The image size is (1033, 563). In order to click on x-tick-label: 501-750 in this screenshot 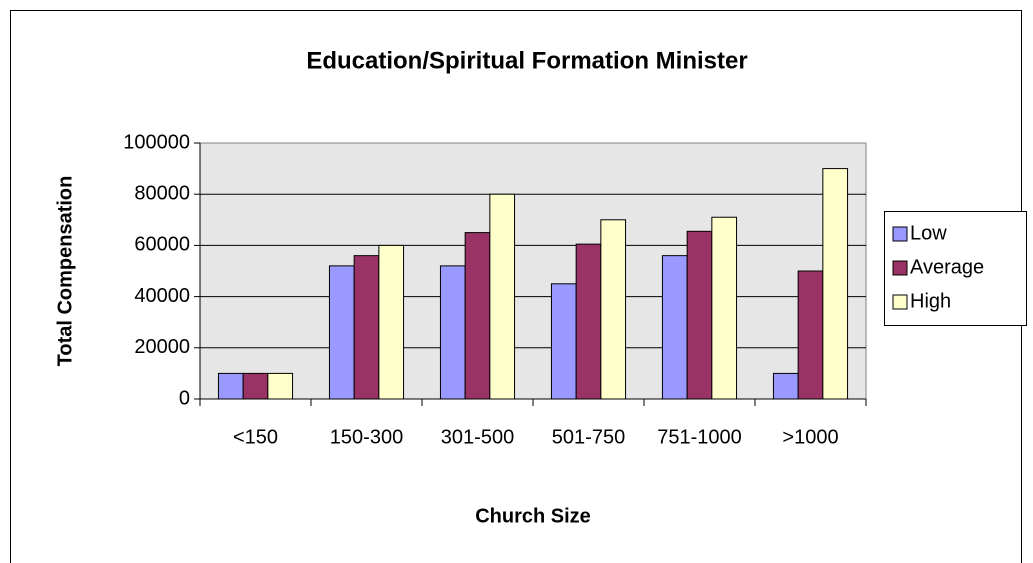, I will do `click(588, 437)`.